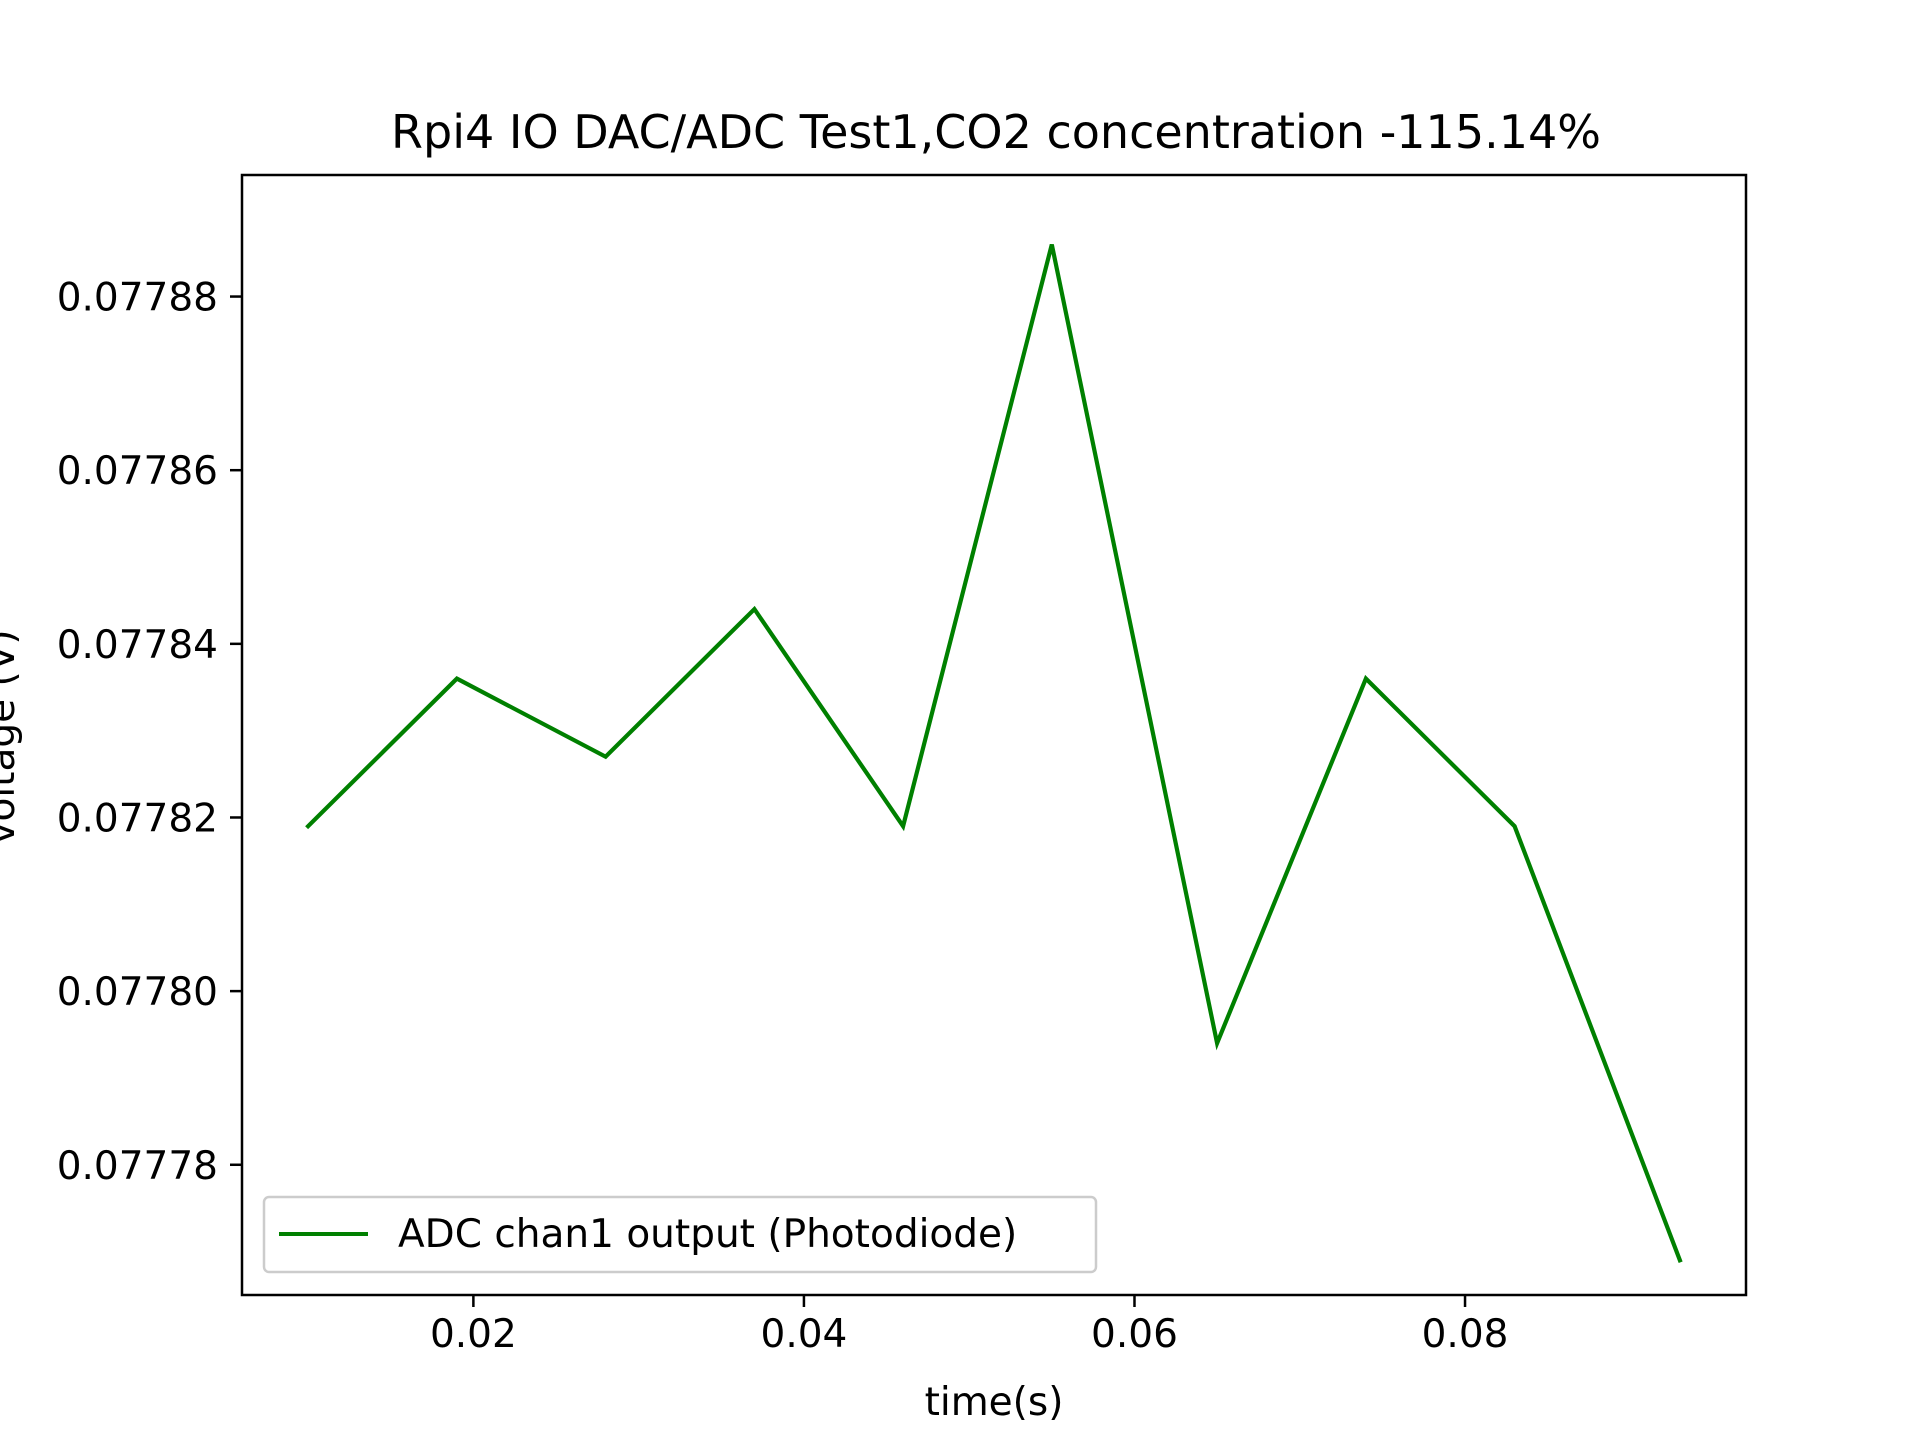 The width and height of the screenshot is (1920, 1440). Describe the element at coordinates (994, 1402) in the screenshot. I see `x-axis-label: time(s)` at that location.